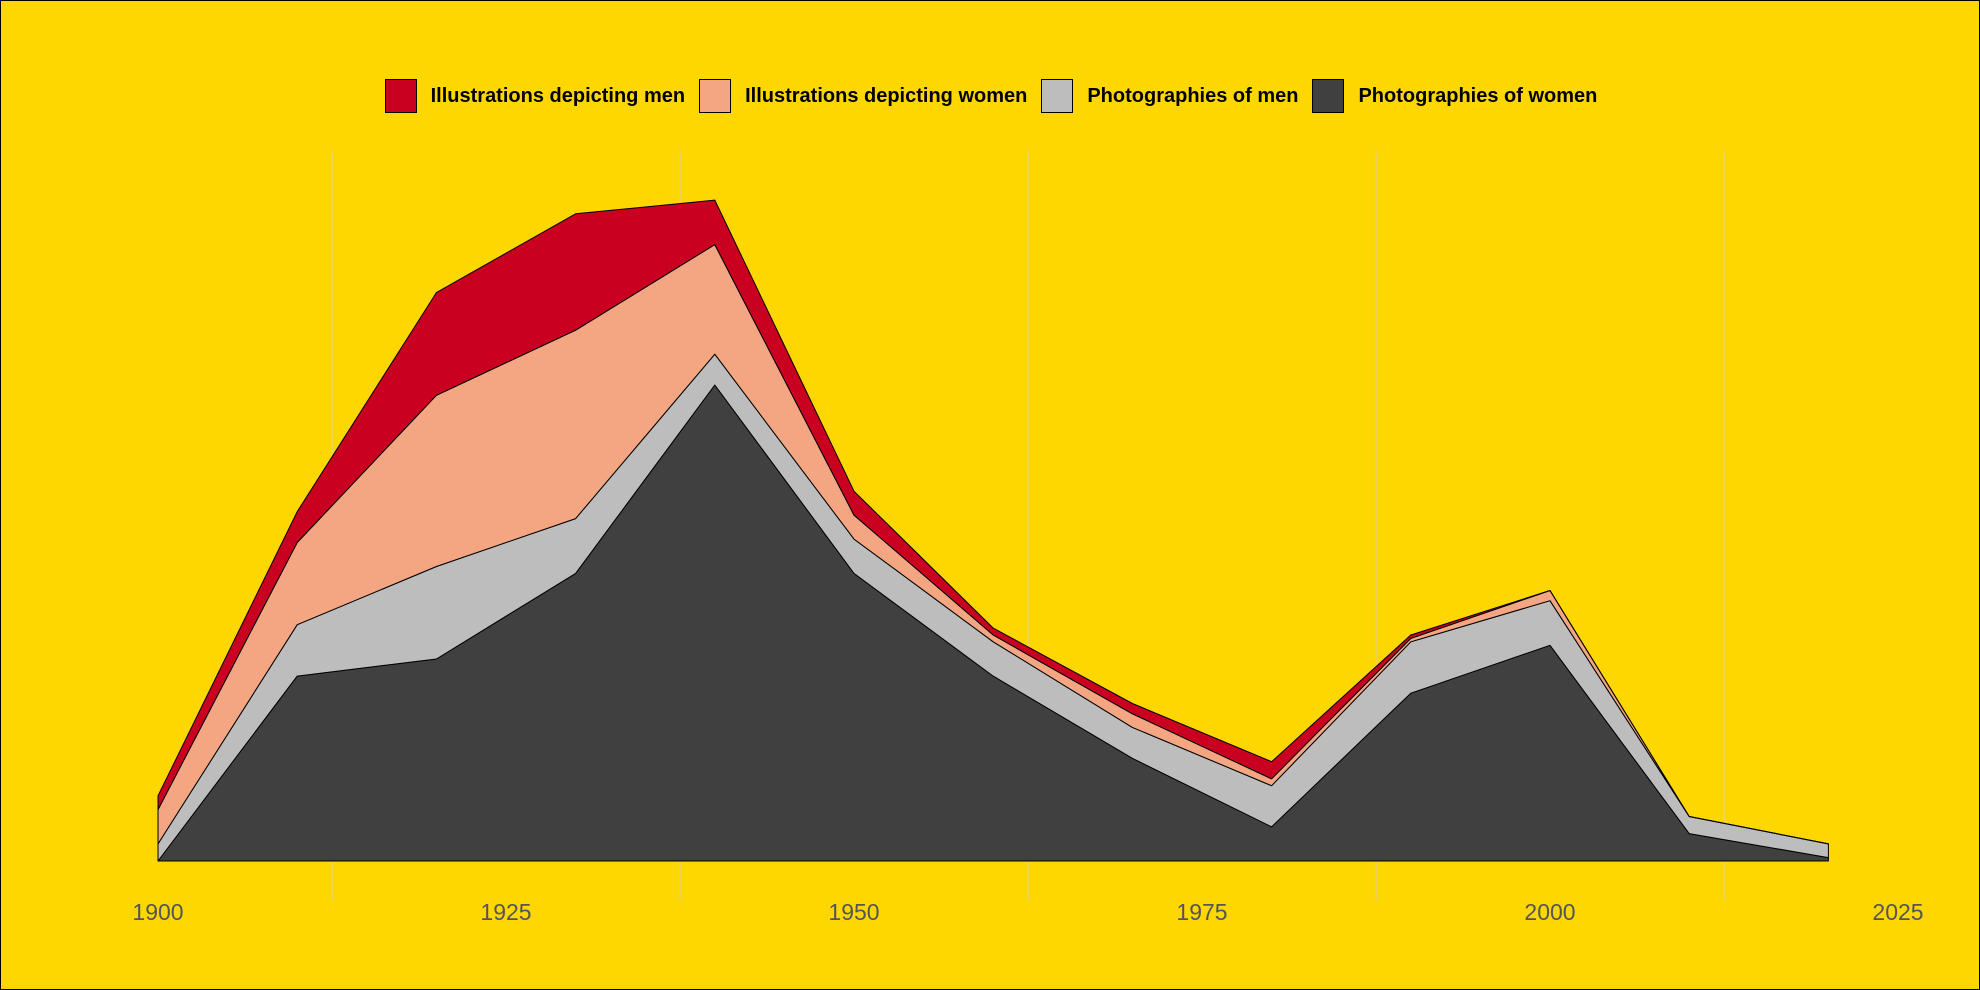 The width and height of the screenshot is (1980, 990). What do you see at coordinates (1193, 95) in the screenshot?
I see `legend-label-photographies-men: Photographies of men` at bounding box center [1193, 95].